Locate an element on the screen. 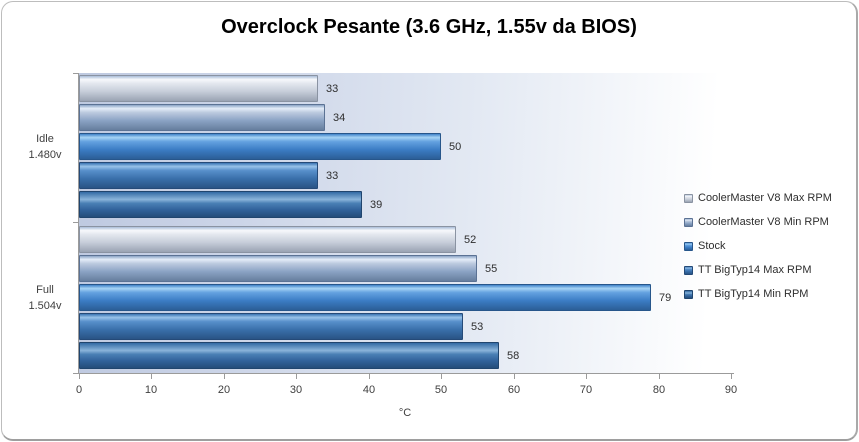 This screenshot has width=859, height=442. legend-item-coolermaster-v8-max-rpm: CoolerMaster V8 Max RPM is located at coordinates (758, 198).